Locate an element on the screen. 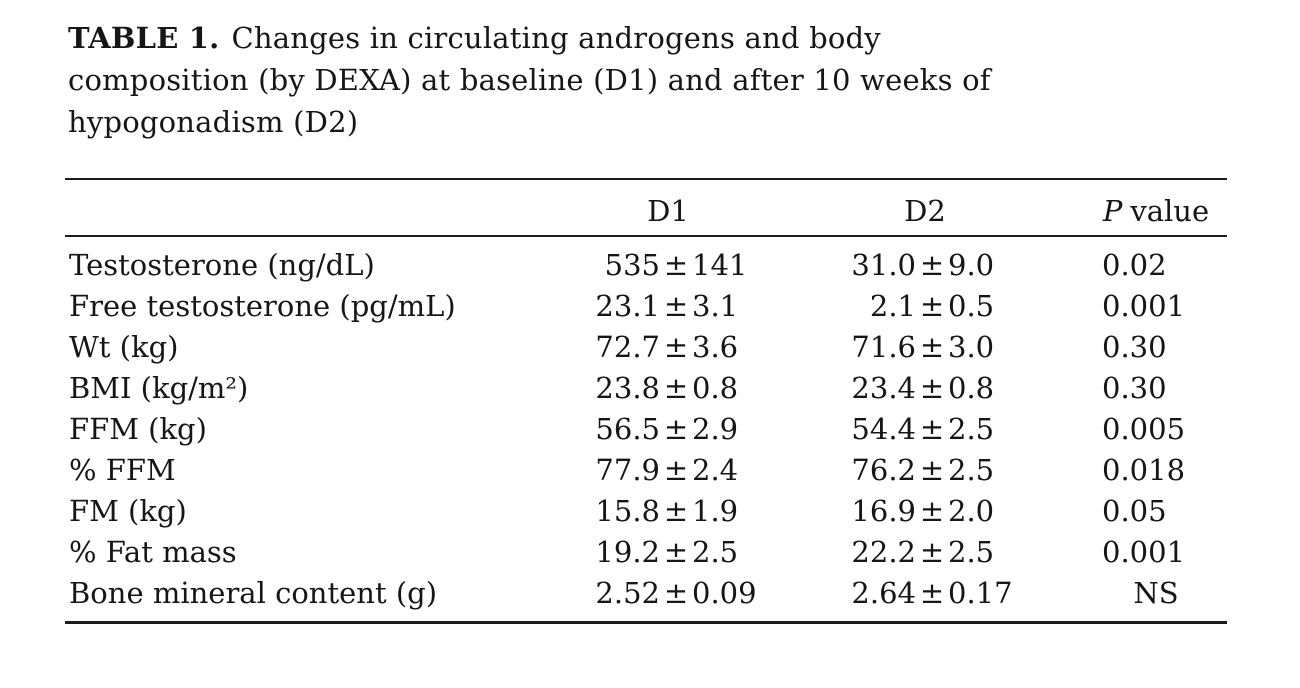 This screenshot has height=688, width=1300. p-value: 0.05 is located at coordinates (1134, 510).